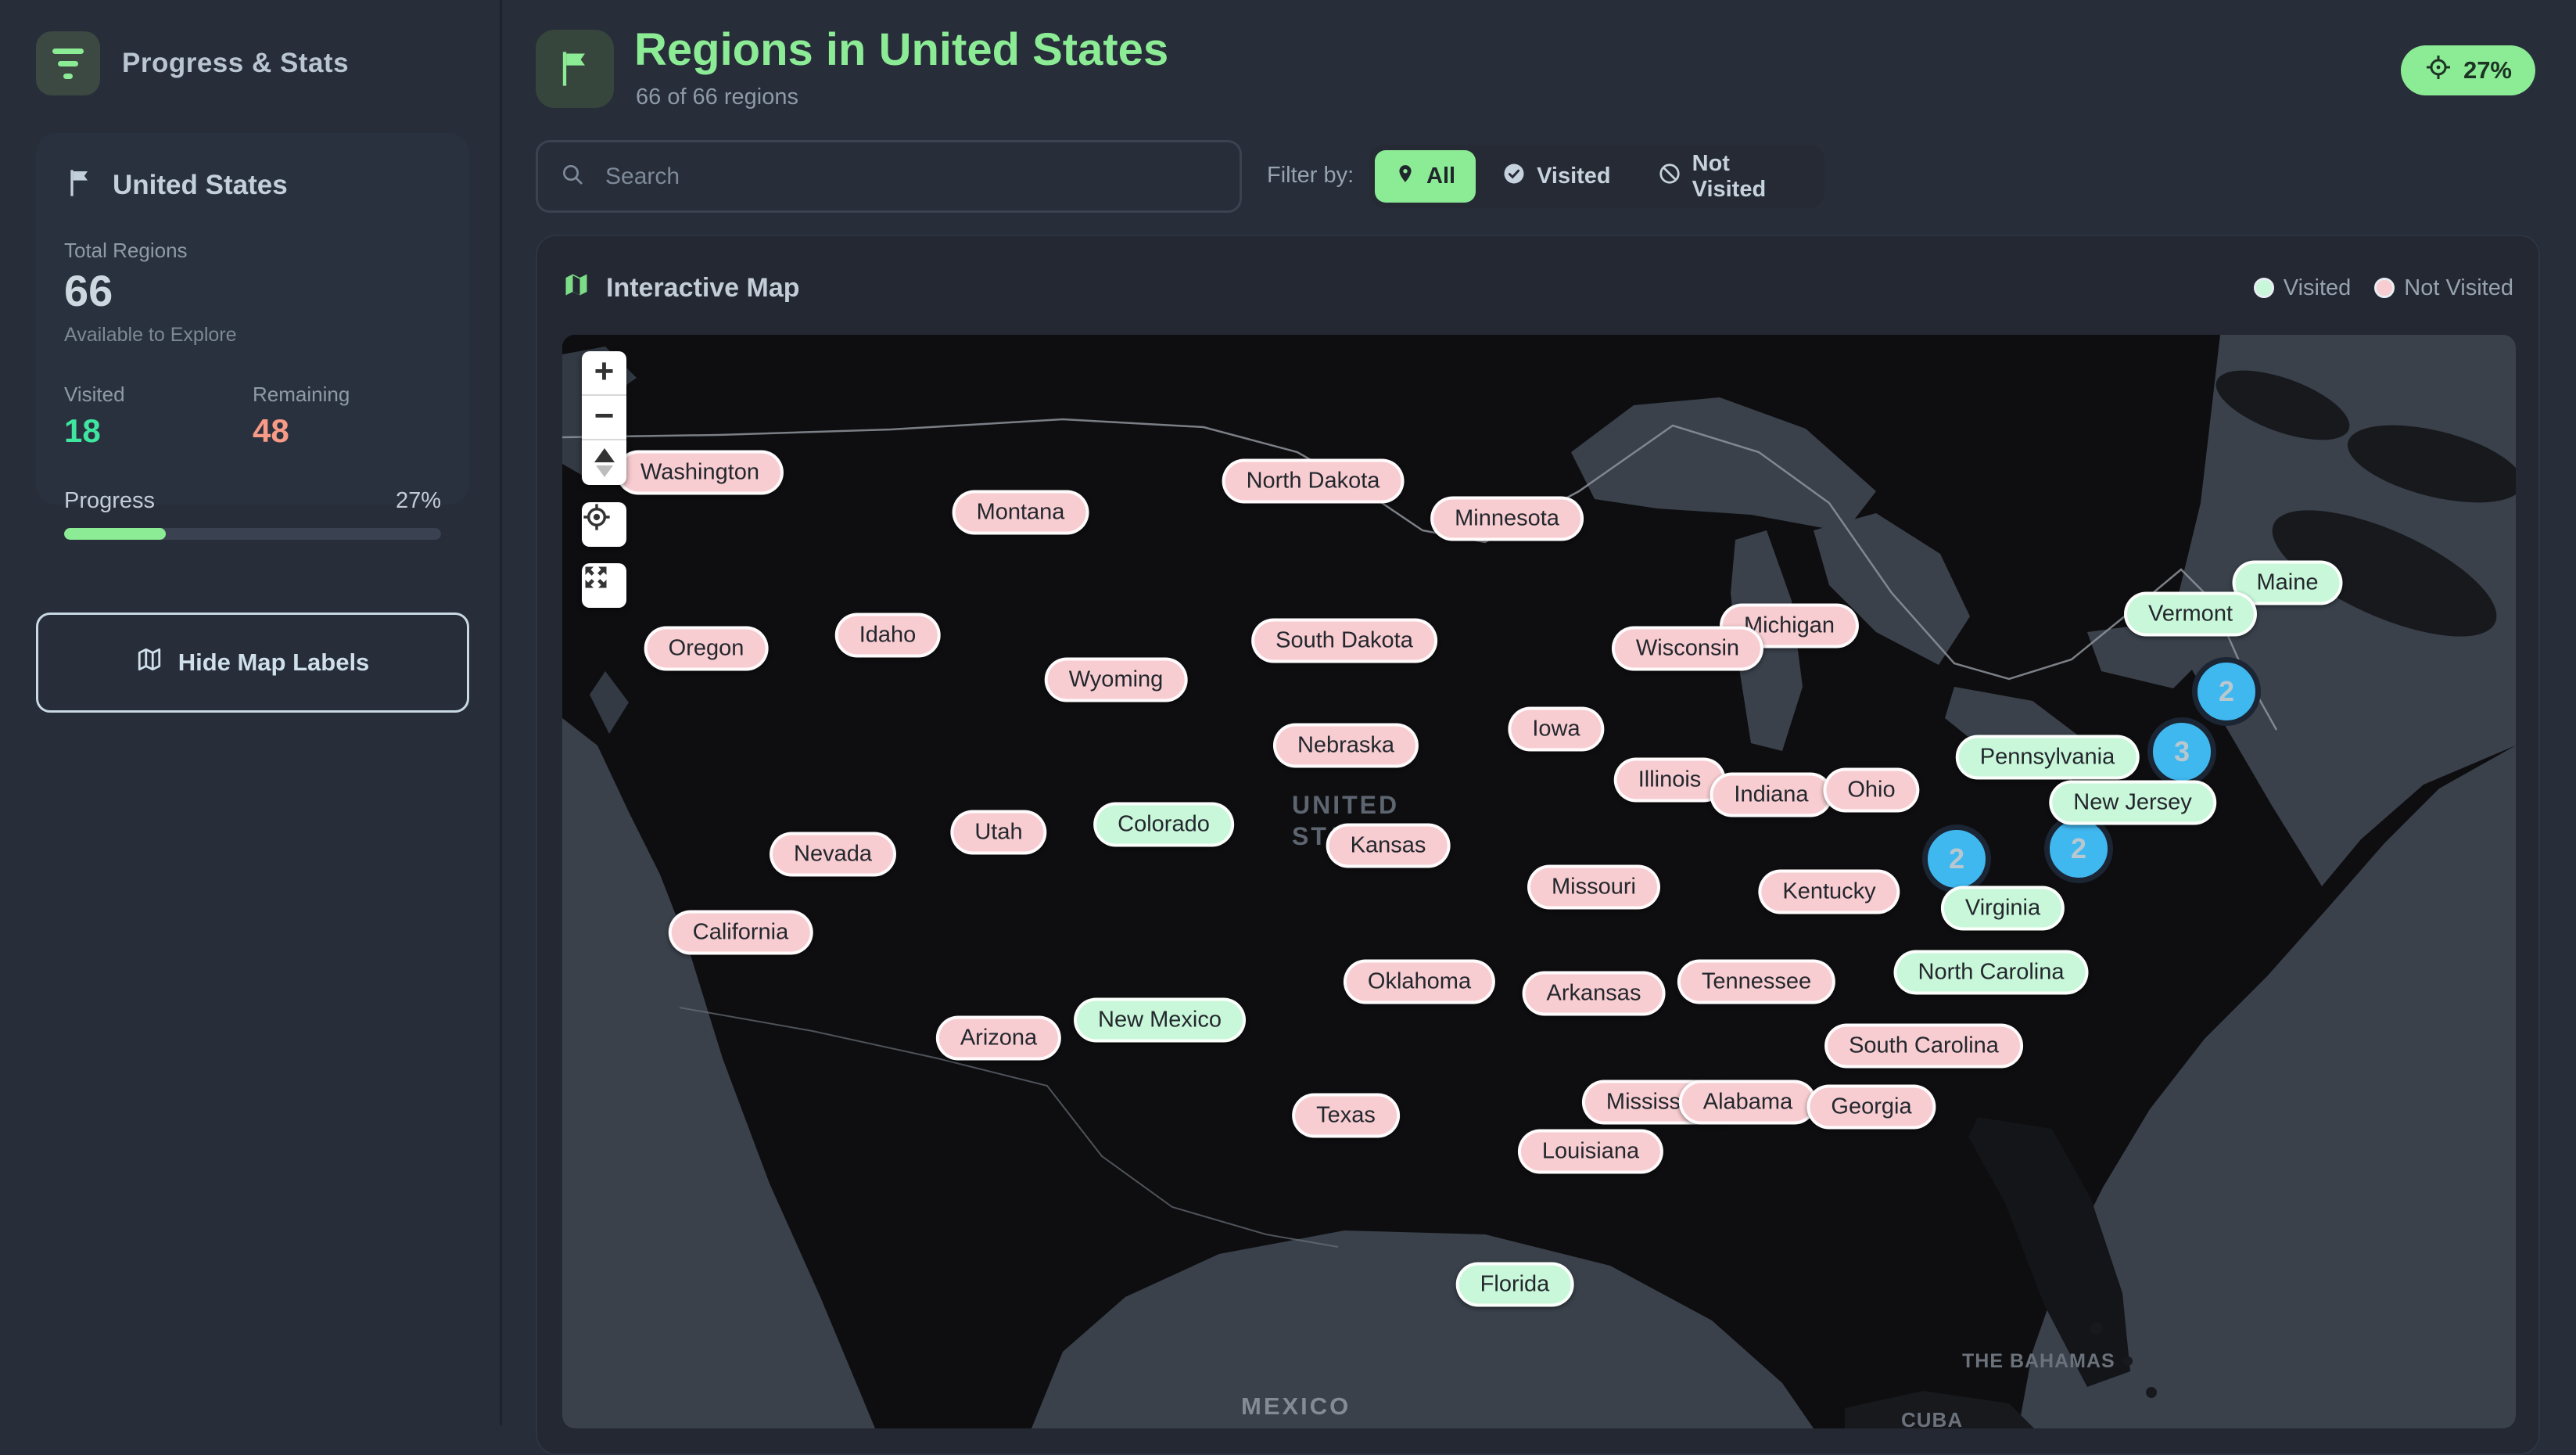 The height and width of the screenshot is (1455, 2576). Describe the element at coordinates (706, 649) in the screenshot. I see `region-label-oregon: Oregon` at that location.